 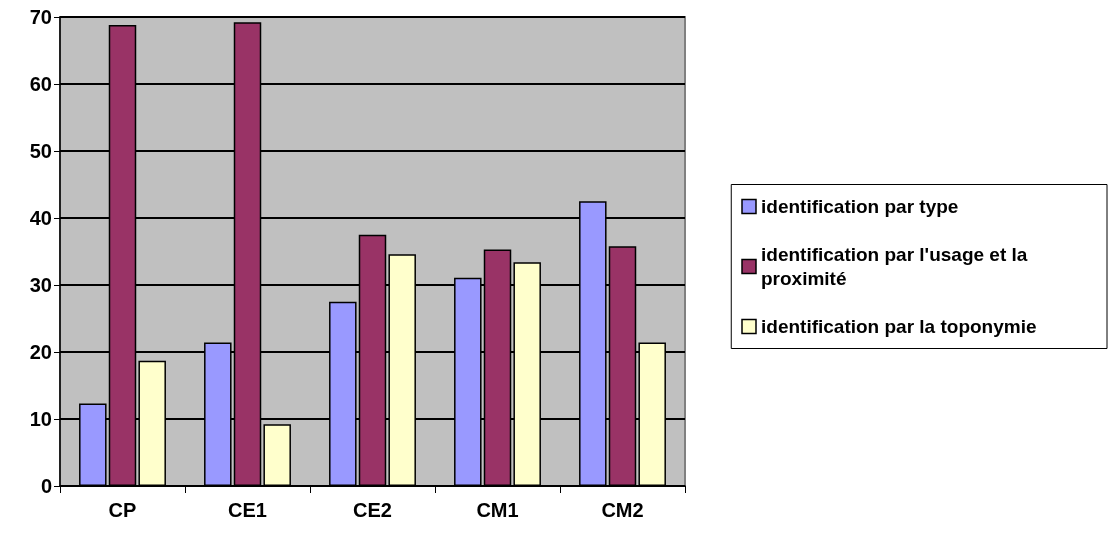 What do you see at coordinates (40, 17) in the screenshot?
I see `y-tick-label: 70` at bounding box center [40, 17].